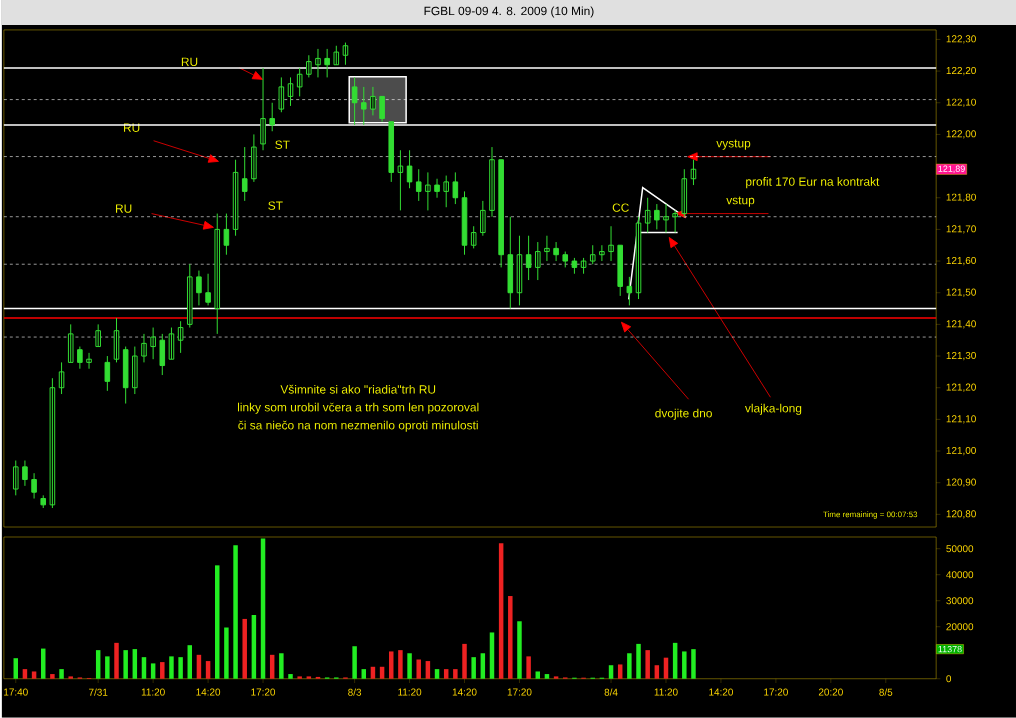 The height and width of the screenshot is (718, 1016). I want to click on x-tick-label: 17:40, so click(16, 692).